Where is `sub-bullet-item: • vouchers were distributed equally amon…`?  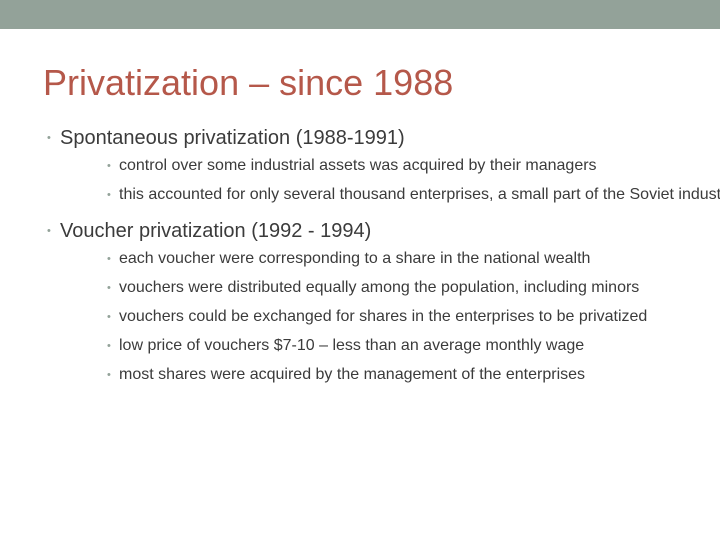
sub-bullet-item: • vouchers were distributed equally amon… is located at coordinates (390, 288).